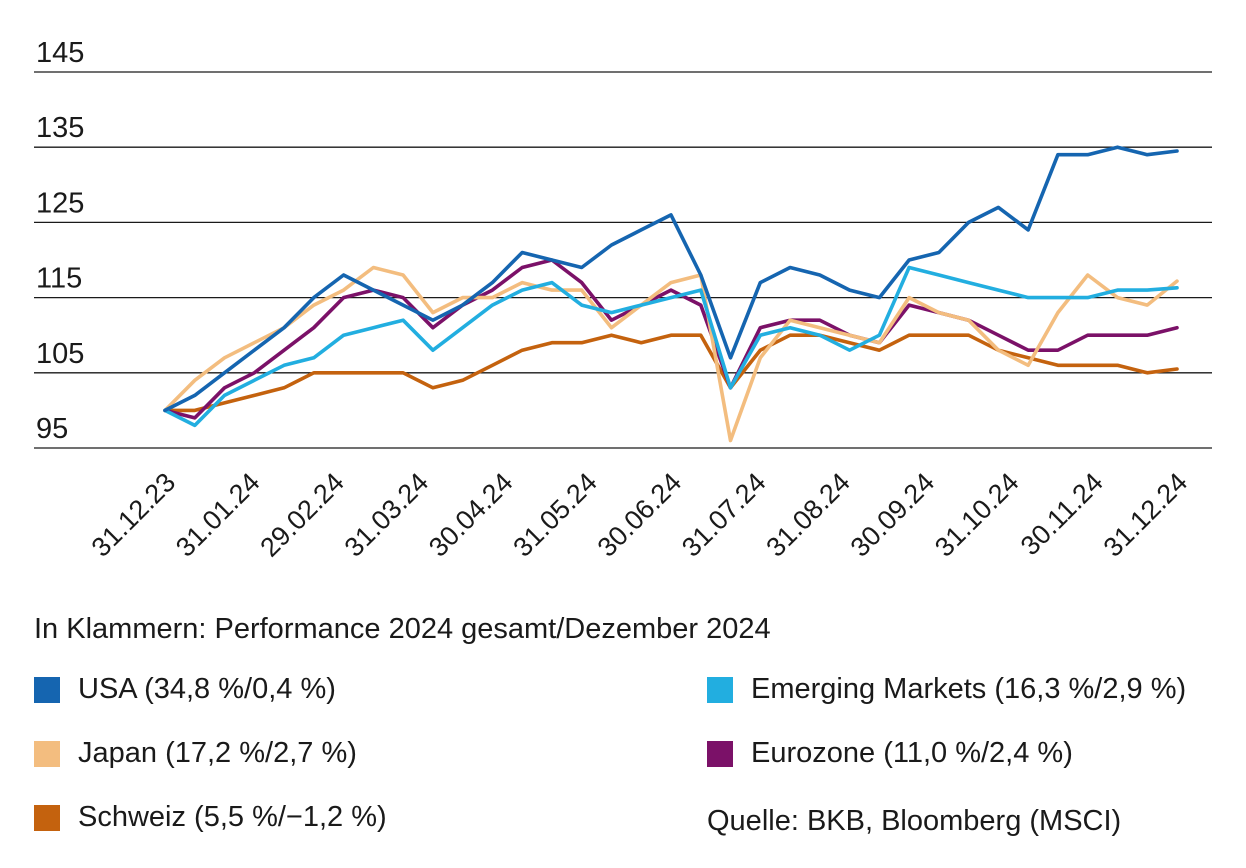 This screenshot has height=868, width=1246. What do you see at coordinates (60, 354) in the screenshot?
I see `y-tick-label: 105` at bounding box center [60, 354].